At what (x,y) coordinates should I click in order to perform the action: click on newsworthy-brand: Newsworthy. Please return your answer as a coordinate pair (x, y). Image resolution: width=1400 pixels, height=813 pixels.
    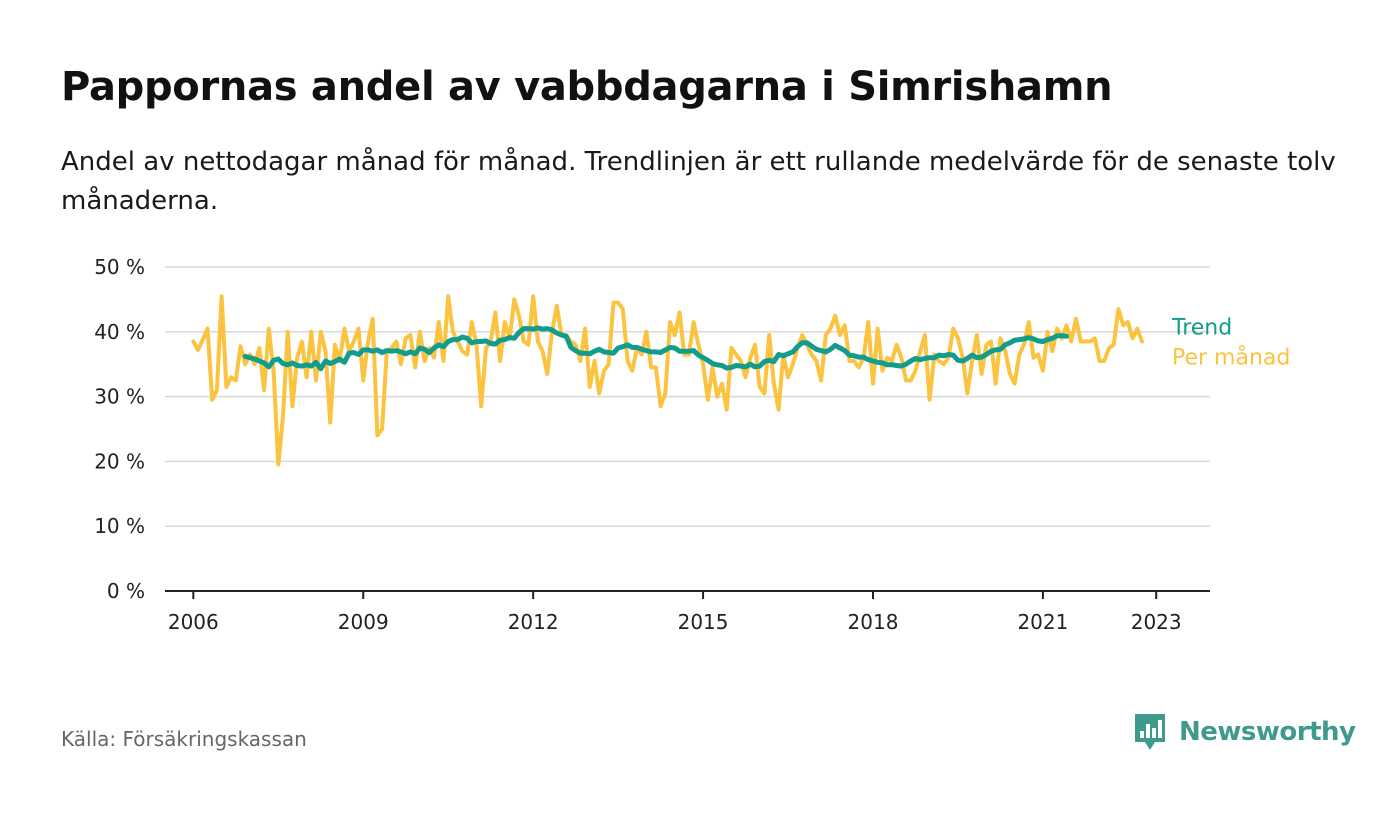
    Looking at the image, I should click on (1244, 732).